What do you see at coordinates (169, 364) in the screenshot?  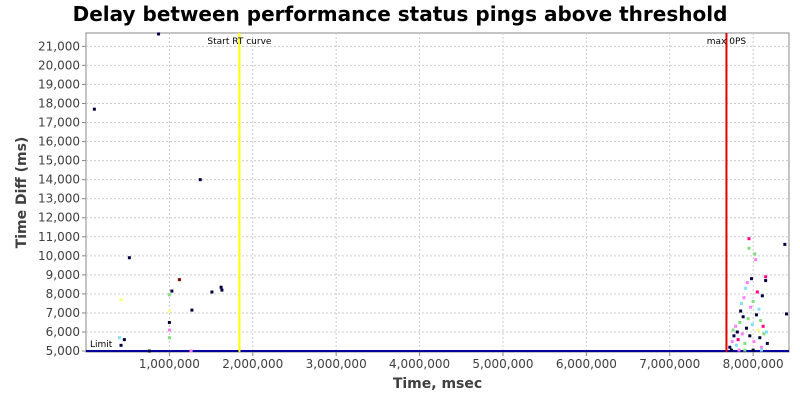 I see `x-tick-label: 1,000,000` at bounding box center [169, 364].